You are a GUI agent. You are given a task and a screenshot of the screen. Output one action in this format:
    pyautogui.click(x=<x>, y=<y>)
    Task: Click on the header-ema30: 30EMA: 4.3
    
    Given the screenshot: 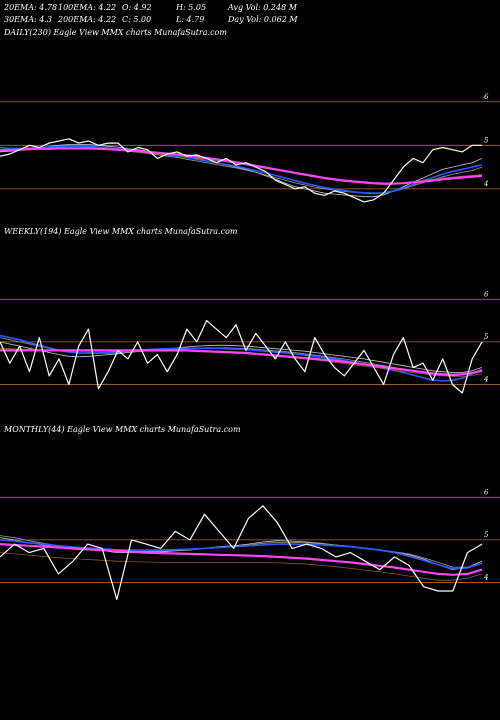 What is the action you would take?
    pyautogui.click(x=28, y=19)
    